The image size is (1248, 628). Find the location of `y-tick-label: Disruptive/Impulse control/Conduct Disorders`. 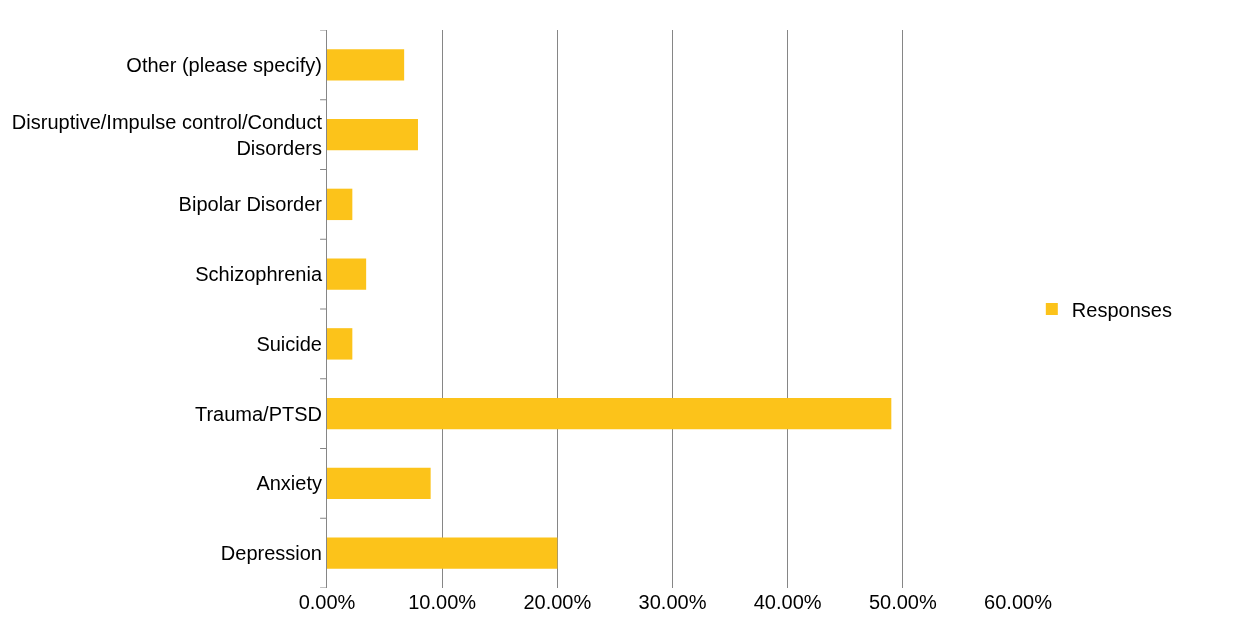

y-tick-label: Disruptive/Impulse control/Conduct Disorders is located at coordinates (167, 134).